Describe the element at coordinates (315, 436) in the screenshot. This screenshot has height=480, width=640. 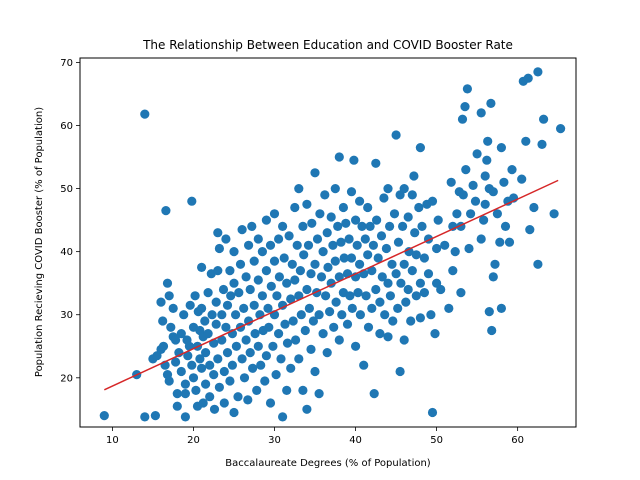
I see `x-axis-ticks: 10 20 30 40 50 60` at that location.